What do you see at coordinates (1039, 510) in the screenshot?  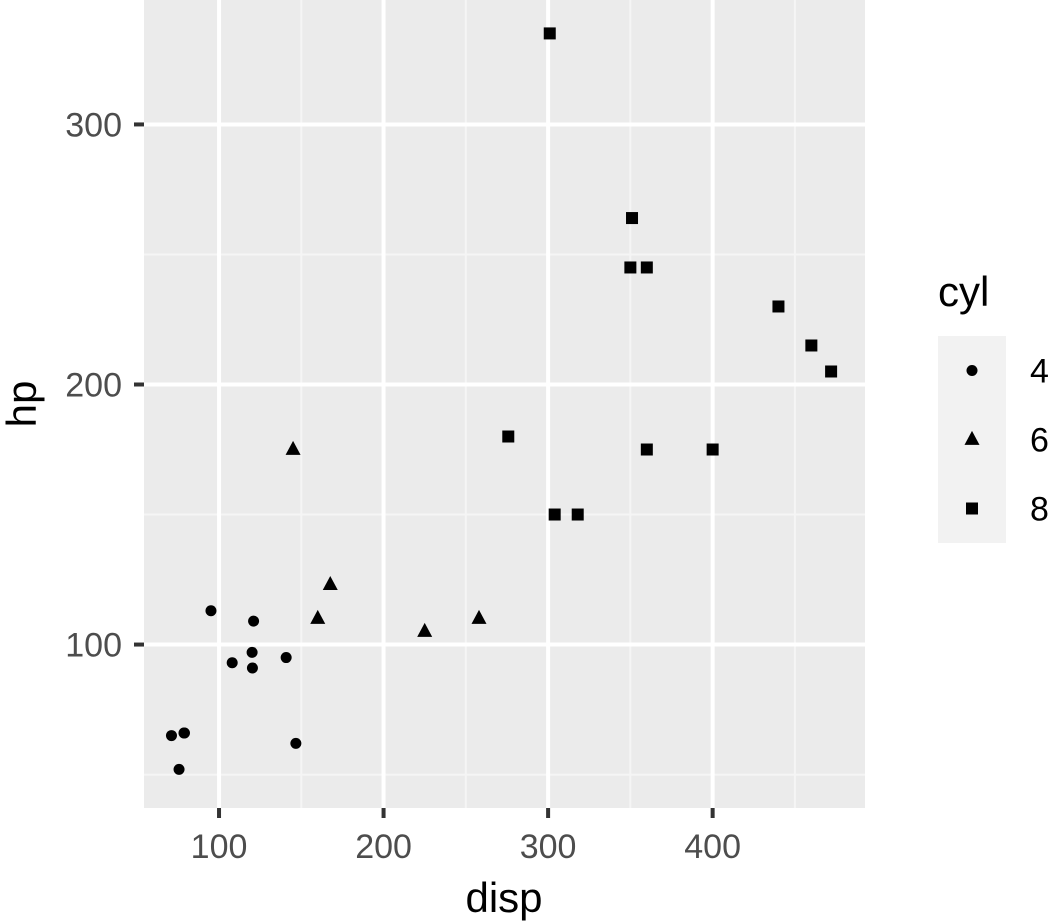 I see `legend-label: 8` at bounding box center [1039, 510].